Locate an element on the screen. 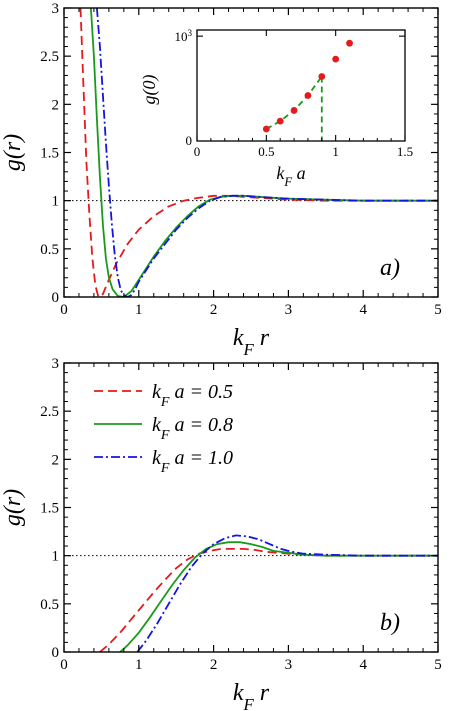 The height and width of the screenshot is (711, 474). inset-x-tick-label: 0 is located at coordinates (197, 151).